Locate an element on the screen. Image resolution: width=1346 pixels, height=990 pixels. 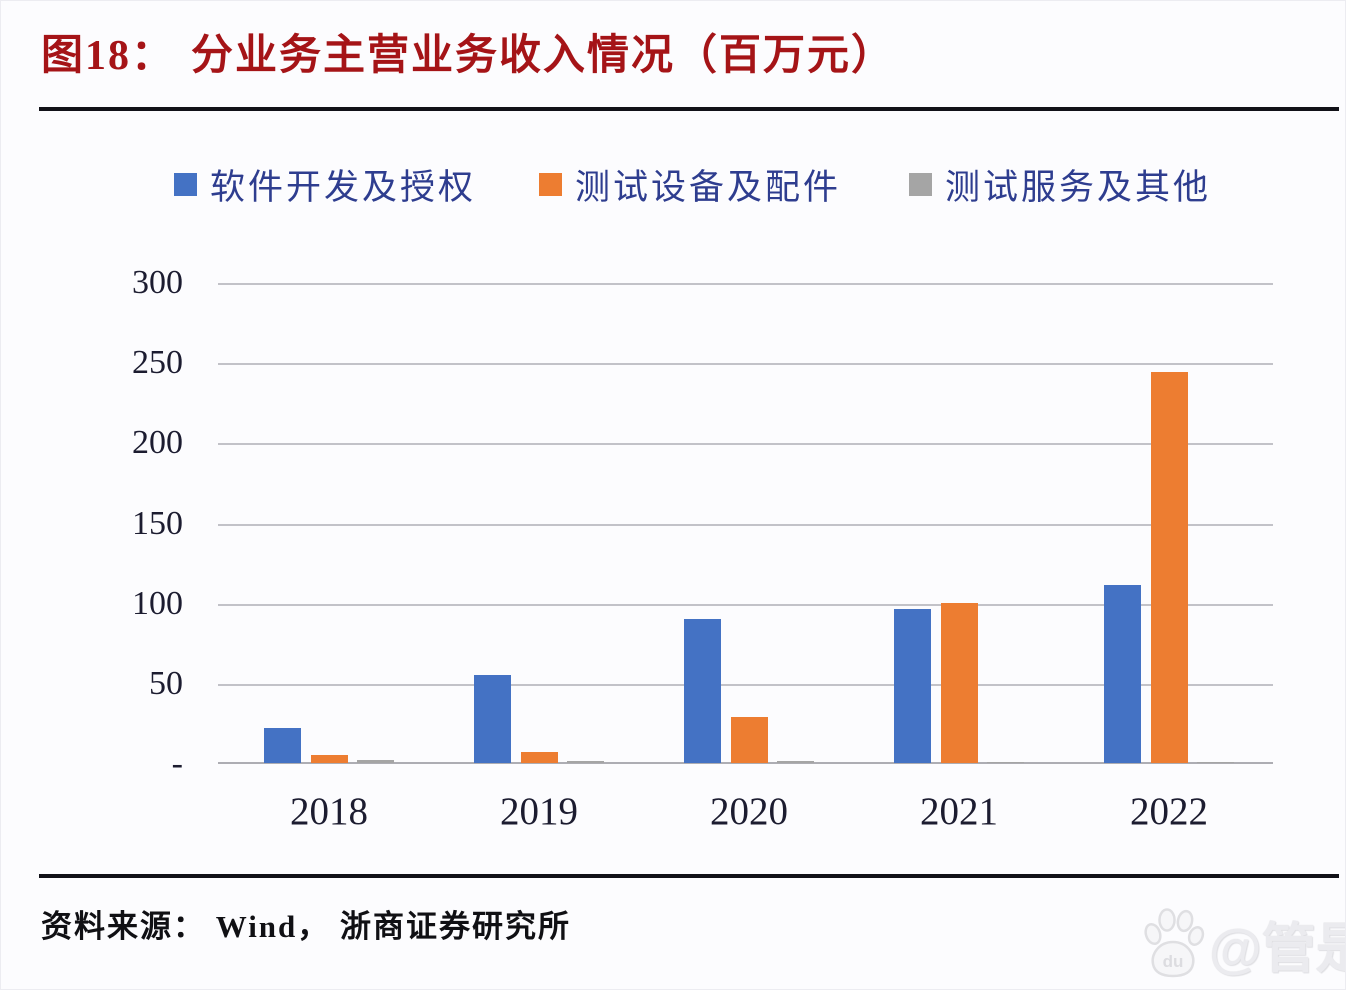
x-tick-label: 2018 is located at coordinates (329, 811).